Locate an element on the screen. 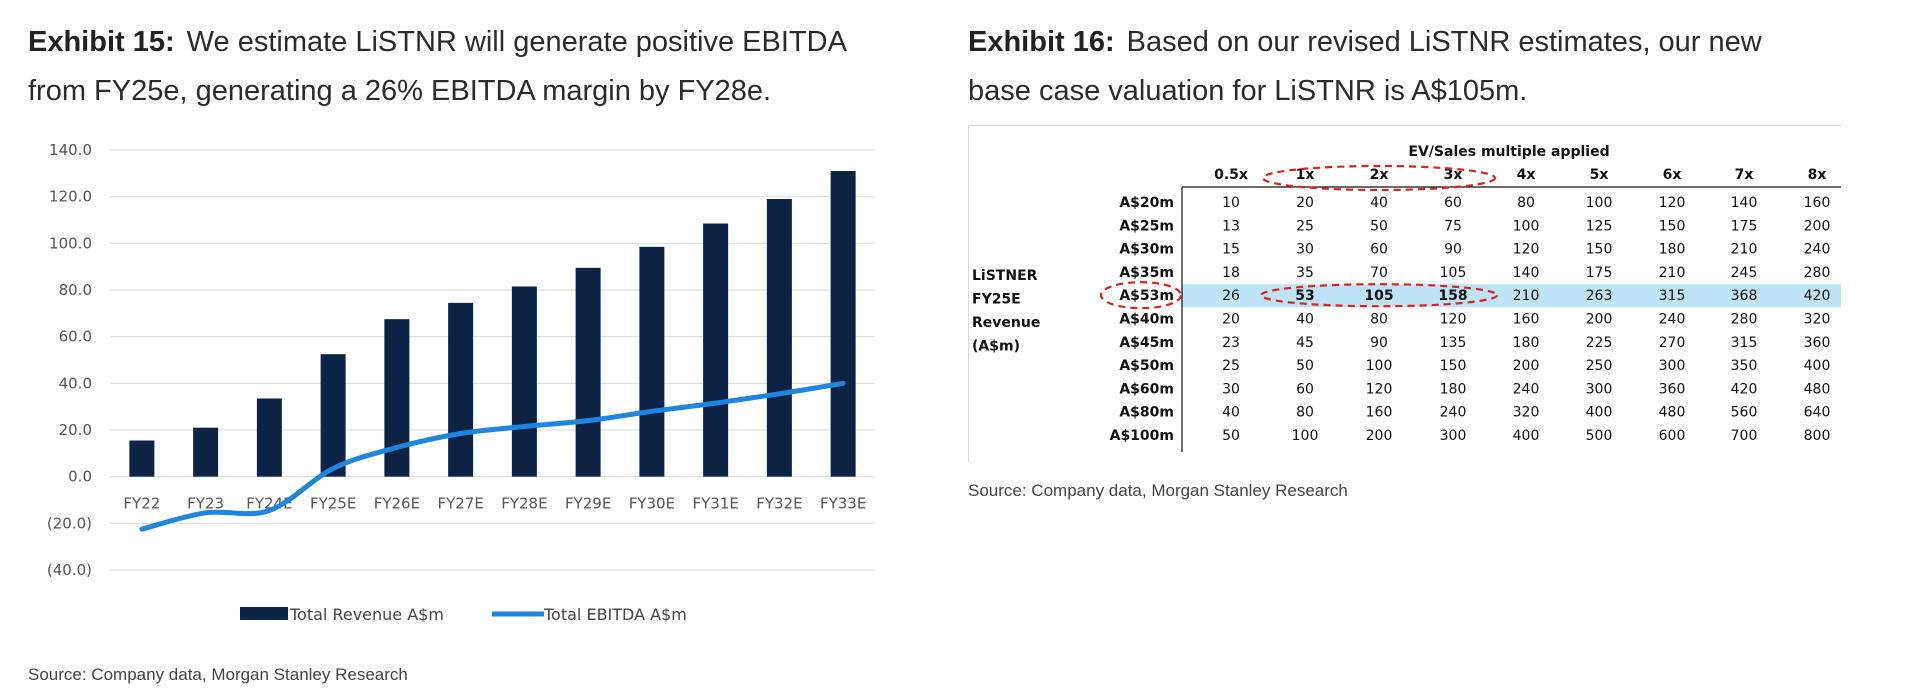  y-tick-label: 40.0 is located at coordinates (75, 383).